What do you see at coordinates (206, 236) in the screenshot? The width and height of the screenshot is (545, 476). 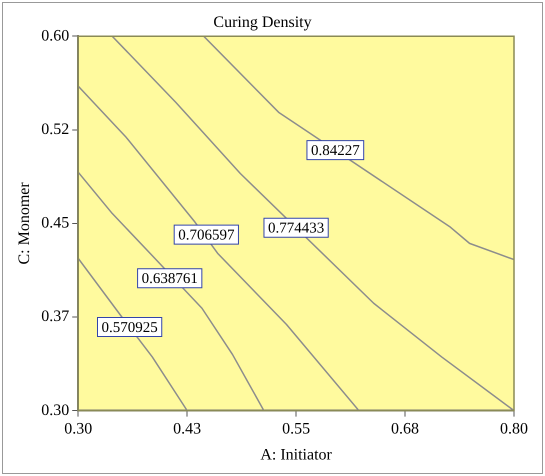 I see `annotation: 0.706597` at bounding box center [206, 236].